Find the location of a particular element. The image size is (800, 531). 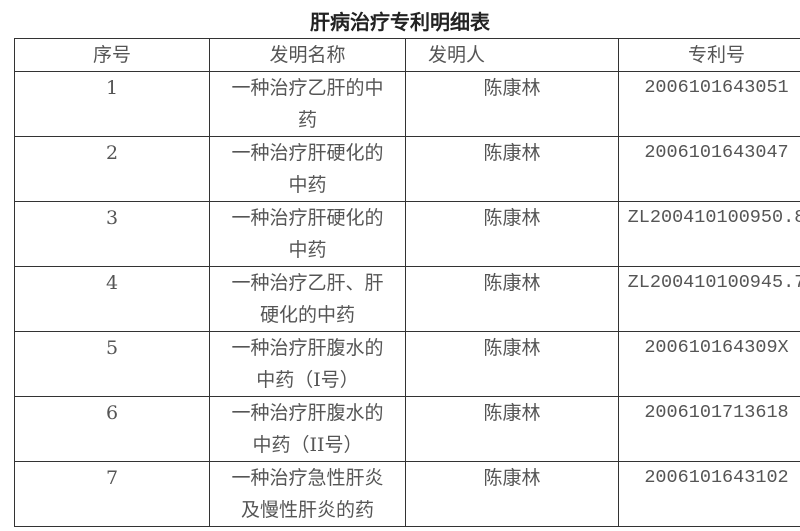

patent-number: ZL200410100950.8 is located at coordinates (709, 234).